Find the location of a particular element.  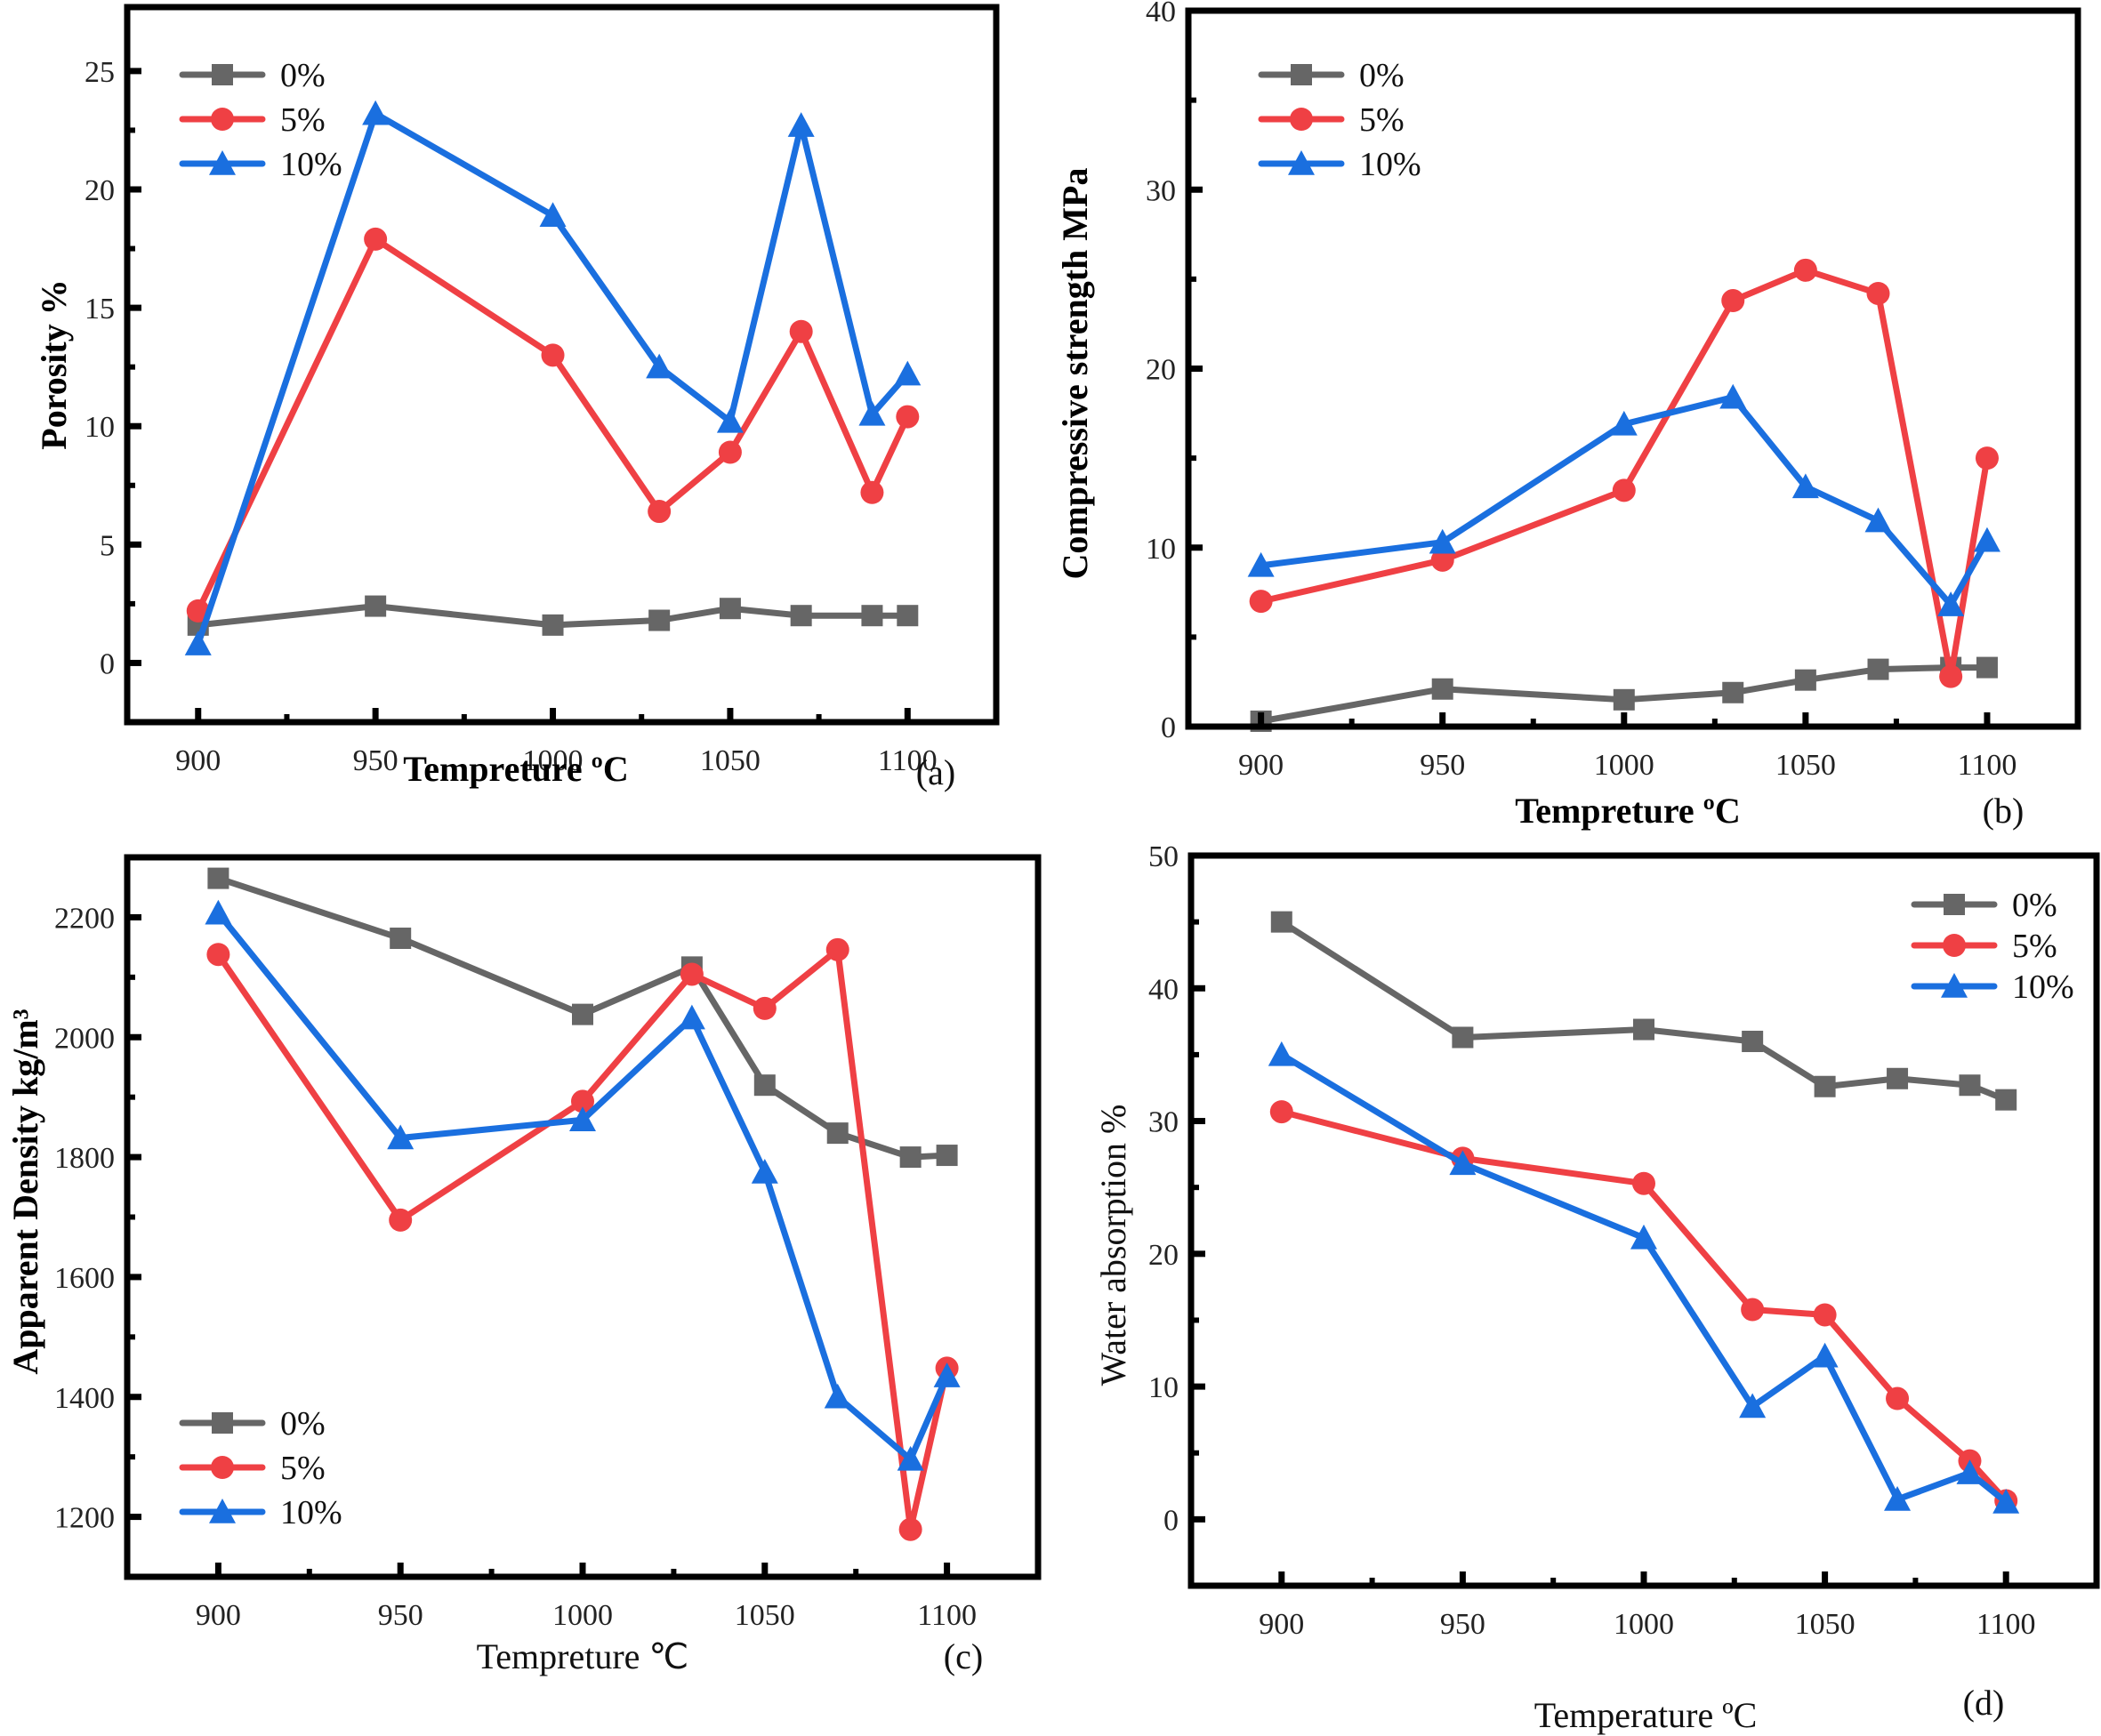

panel-b-y-axis-title: Compressive strength MPa is located at coordinates (1075, 374).